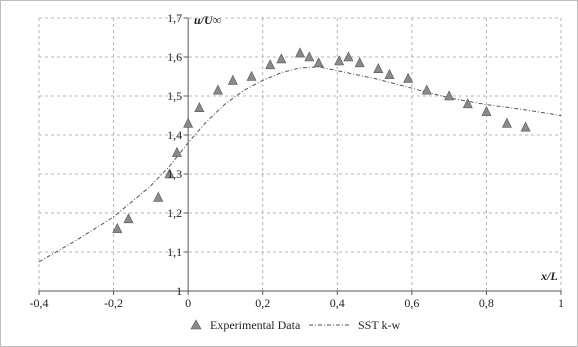 The image size is (578, 347). What do you see at coordinates (174, 213) in the screenshot?
I see `y-tick-label: 1,2` at bounding box center [174, 213].